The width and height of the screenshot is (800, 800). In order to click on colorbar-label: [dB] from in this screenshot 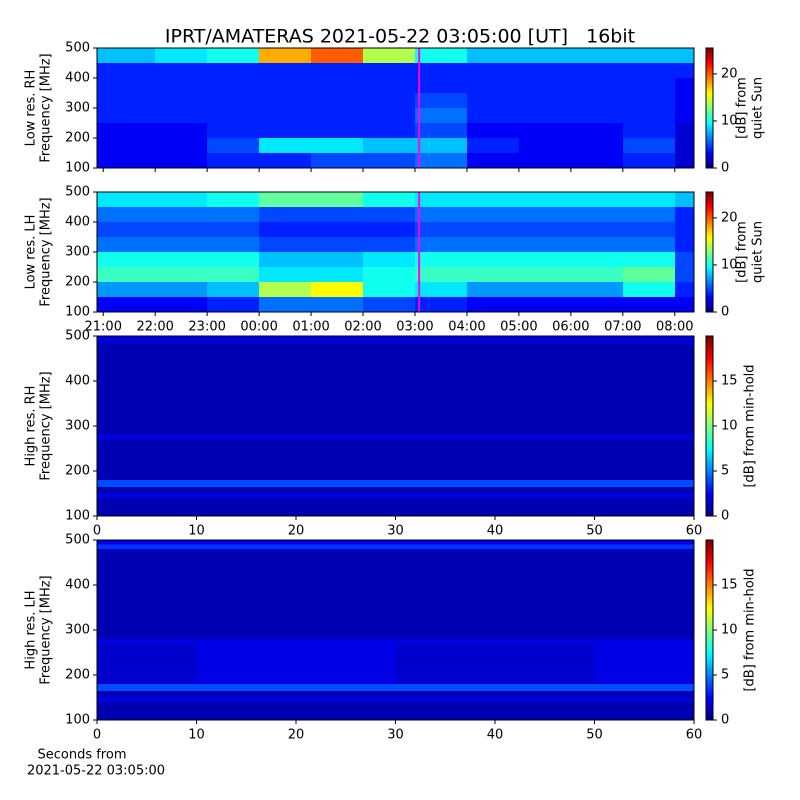, I will do `click(742, 108)`.